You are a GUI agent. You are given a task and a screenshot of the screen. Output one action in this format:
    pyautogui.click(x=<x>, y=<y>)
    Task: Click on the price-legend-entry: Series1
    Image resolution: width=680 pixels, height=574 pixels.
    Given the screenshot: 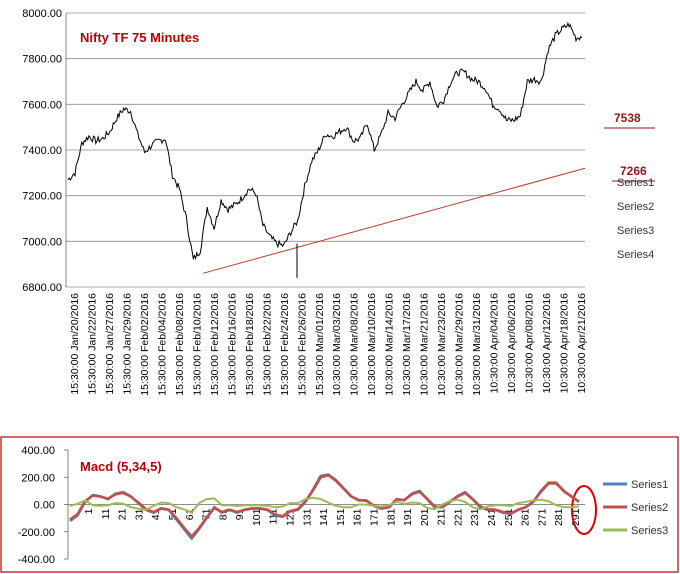 What is the action you would take?
    pyautogui.click(x=635, y=183)
    